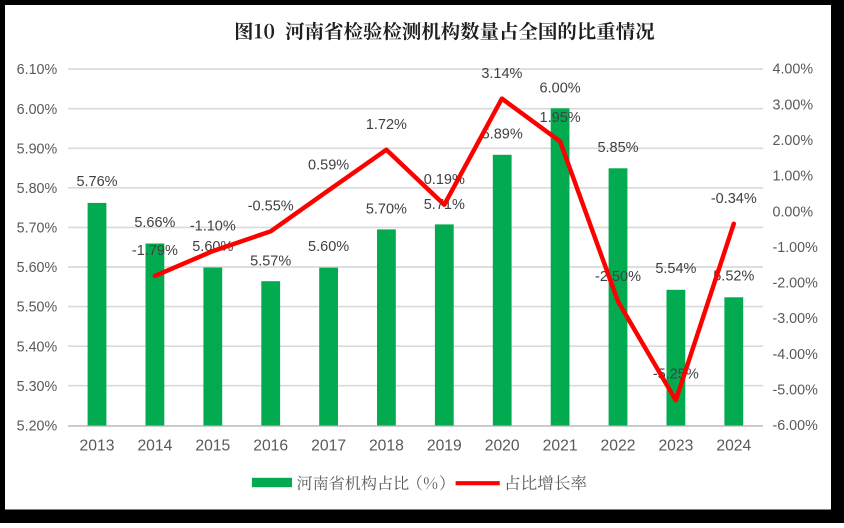  What do you see at coordinates (793, 212) in the screenshot?
I see `svg-text: 0.00%` at bounding box center [793, 212].